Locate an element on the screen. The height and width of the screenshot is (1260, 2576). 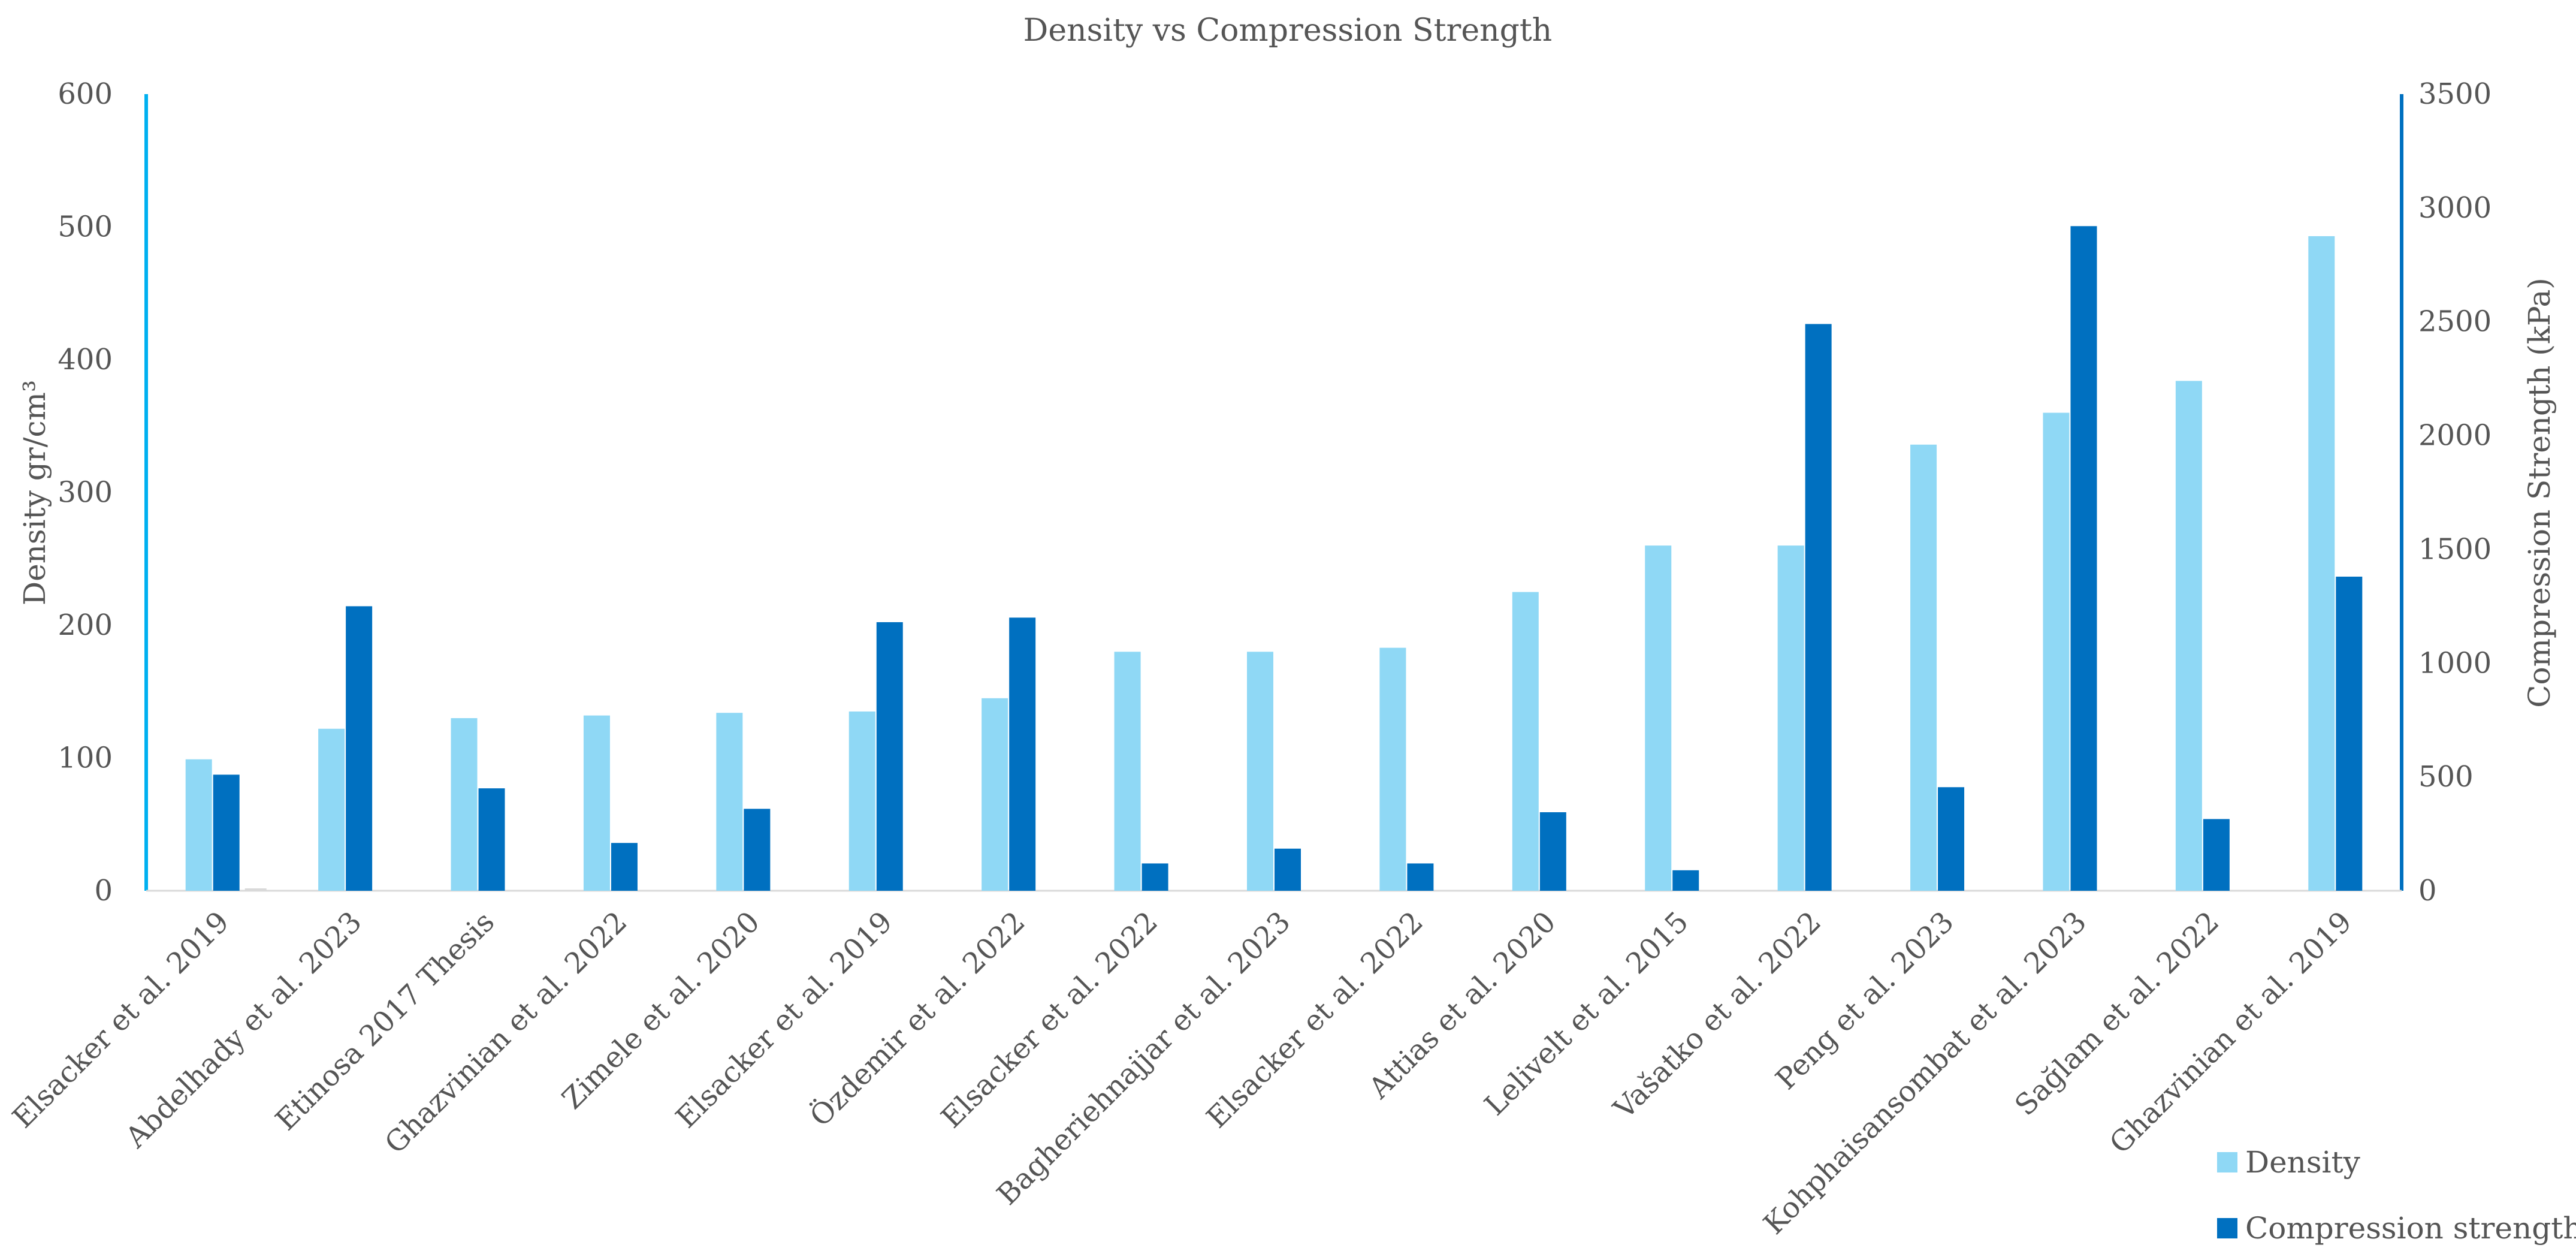
left-tick-label: 200 is located at coordinates (86, 625).